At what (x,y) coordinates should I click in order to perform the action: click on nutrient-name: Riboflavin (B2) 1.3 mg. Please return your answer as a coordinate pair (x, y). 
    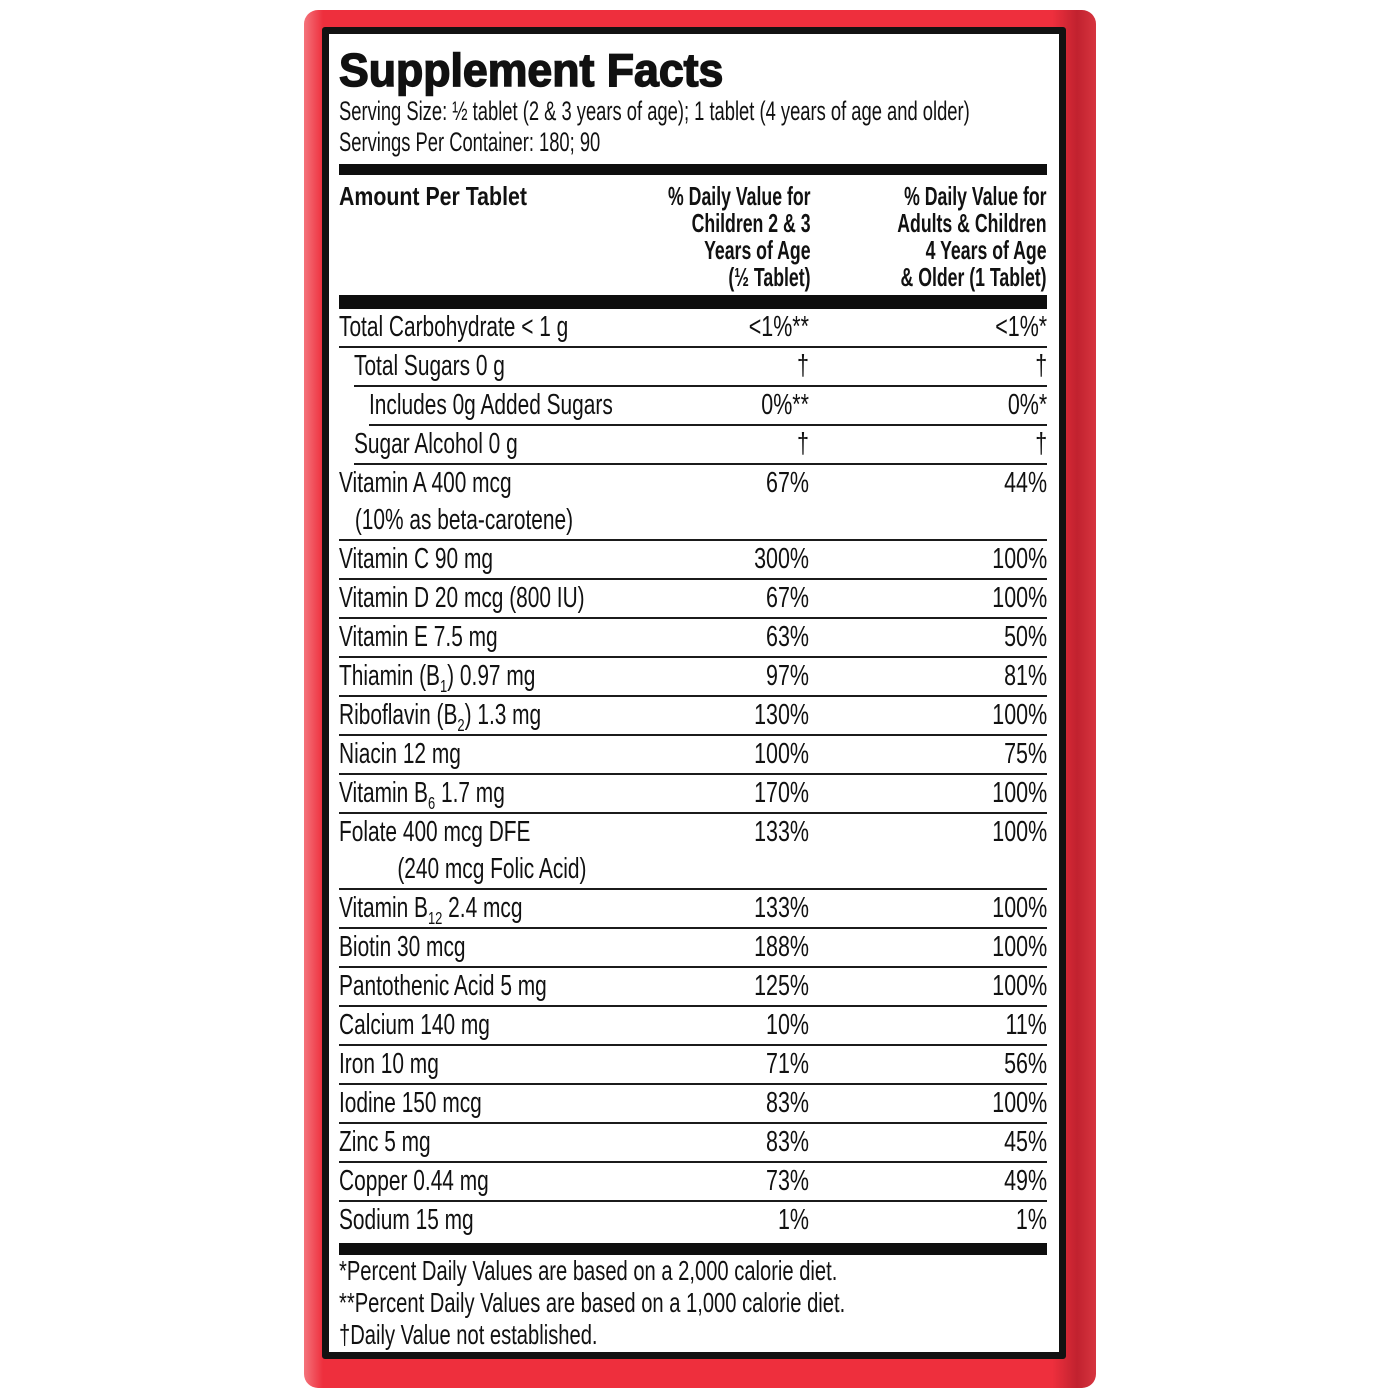
    Looking at the image, I should click on (440, 717).